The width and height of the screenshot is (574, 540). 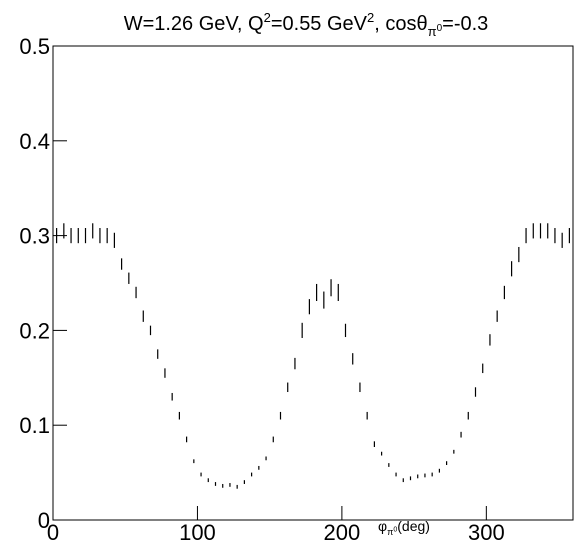 What do you see at coordinates (34, 425) in the screenshot?
I see `y-tick-label: 0.1` at bounding box center [34, 425].